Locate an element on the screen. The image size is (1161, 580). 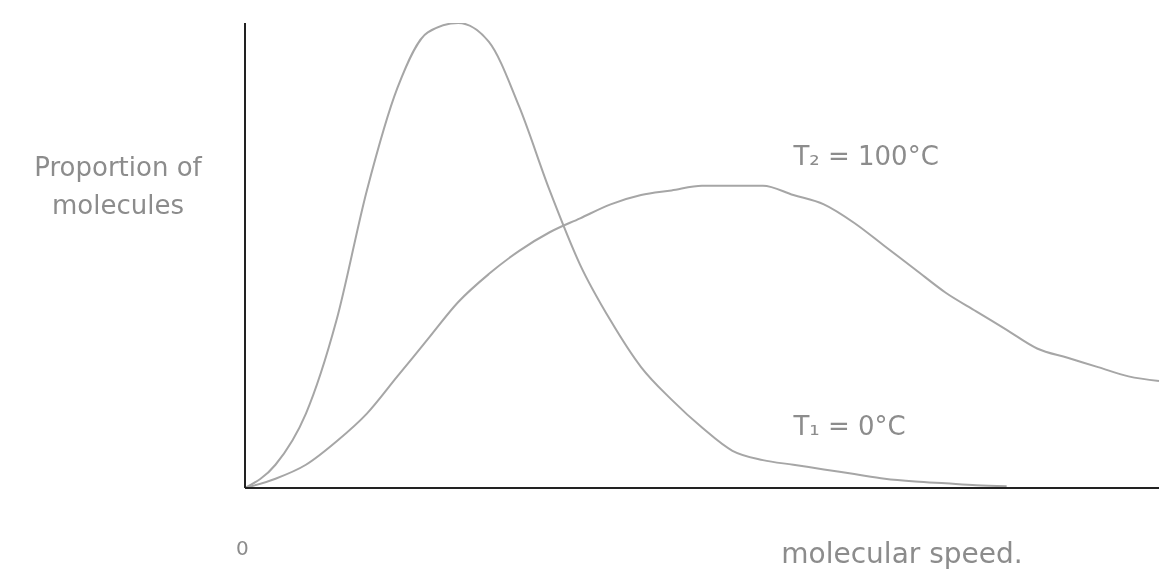
series-label: T₂ = 100°C is located at coordinates (865, 156).